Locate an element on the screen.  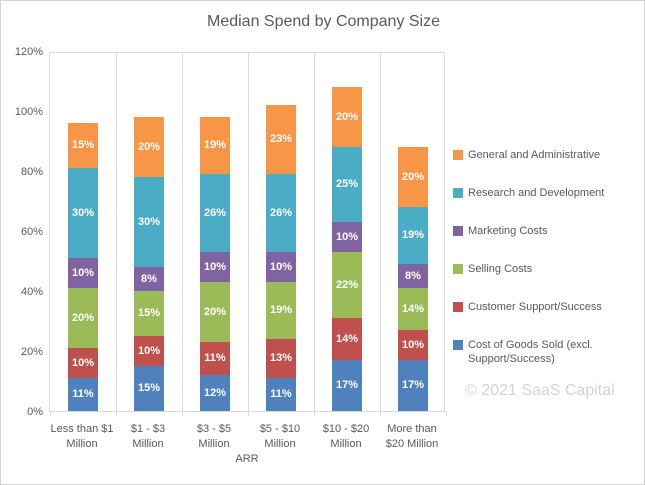
bar-segment: 8% is located at coordinates (149, 279).